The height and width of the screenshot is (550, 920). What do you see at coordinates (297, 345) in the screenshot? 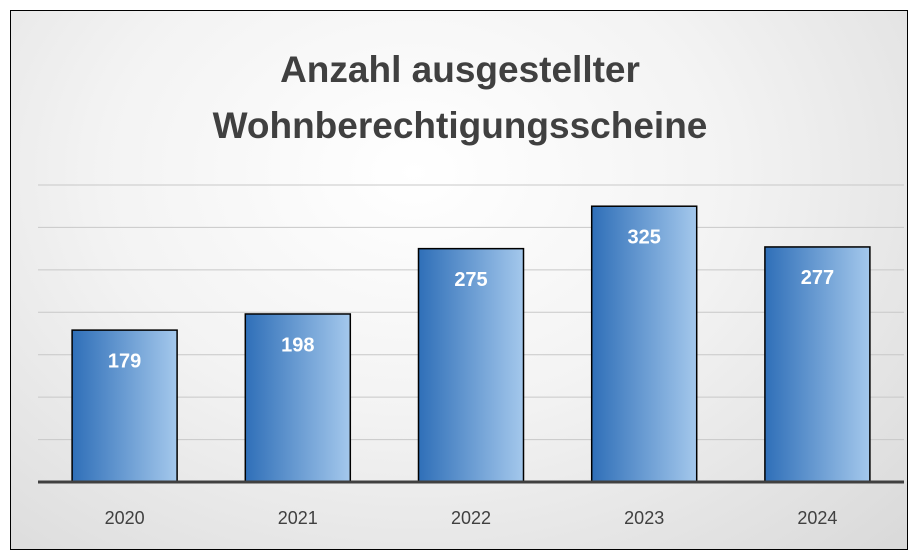
I see `data-label: 198` at bounding box center [297, 345].